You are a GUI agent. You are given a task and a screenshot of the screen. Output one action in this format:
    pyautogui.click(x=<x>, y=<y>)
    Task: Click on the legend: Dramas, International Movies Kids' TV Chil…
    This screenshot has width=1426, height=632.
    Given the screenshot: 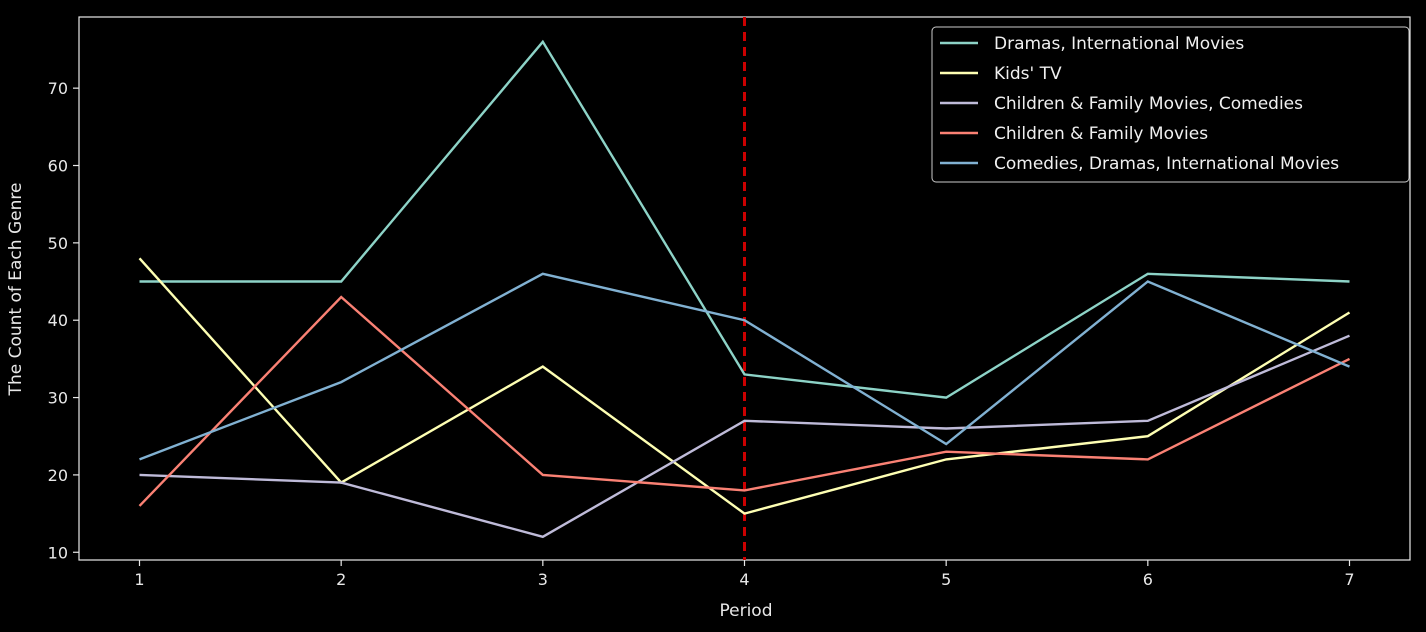 What is the action you would take?
    pyautogui.click(x=1170, y=104)
    